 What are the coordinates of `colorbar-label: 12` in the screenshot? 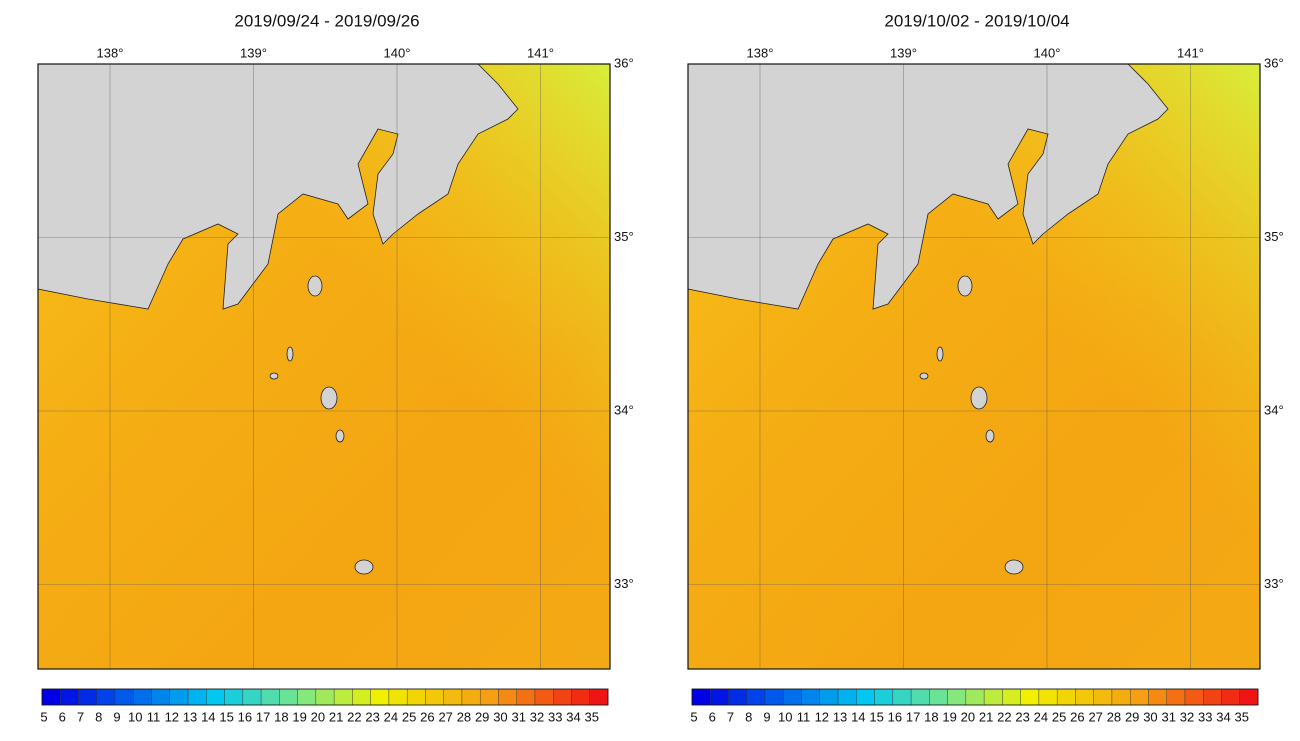 It's located at (822, 716).